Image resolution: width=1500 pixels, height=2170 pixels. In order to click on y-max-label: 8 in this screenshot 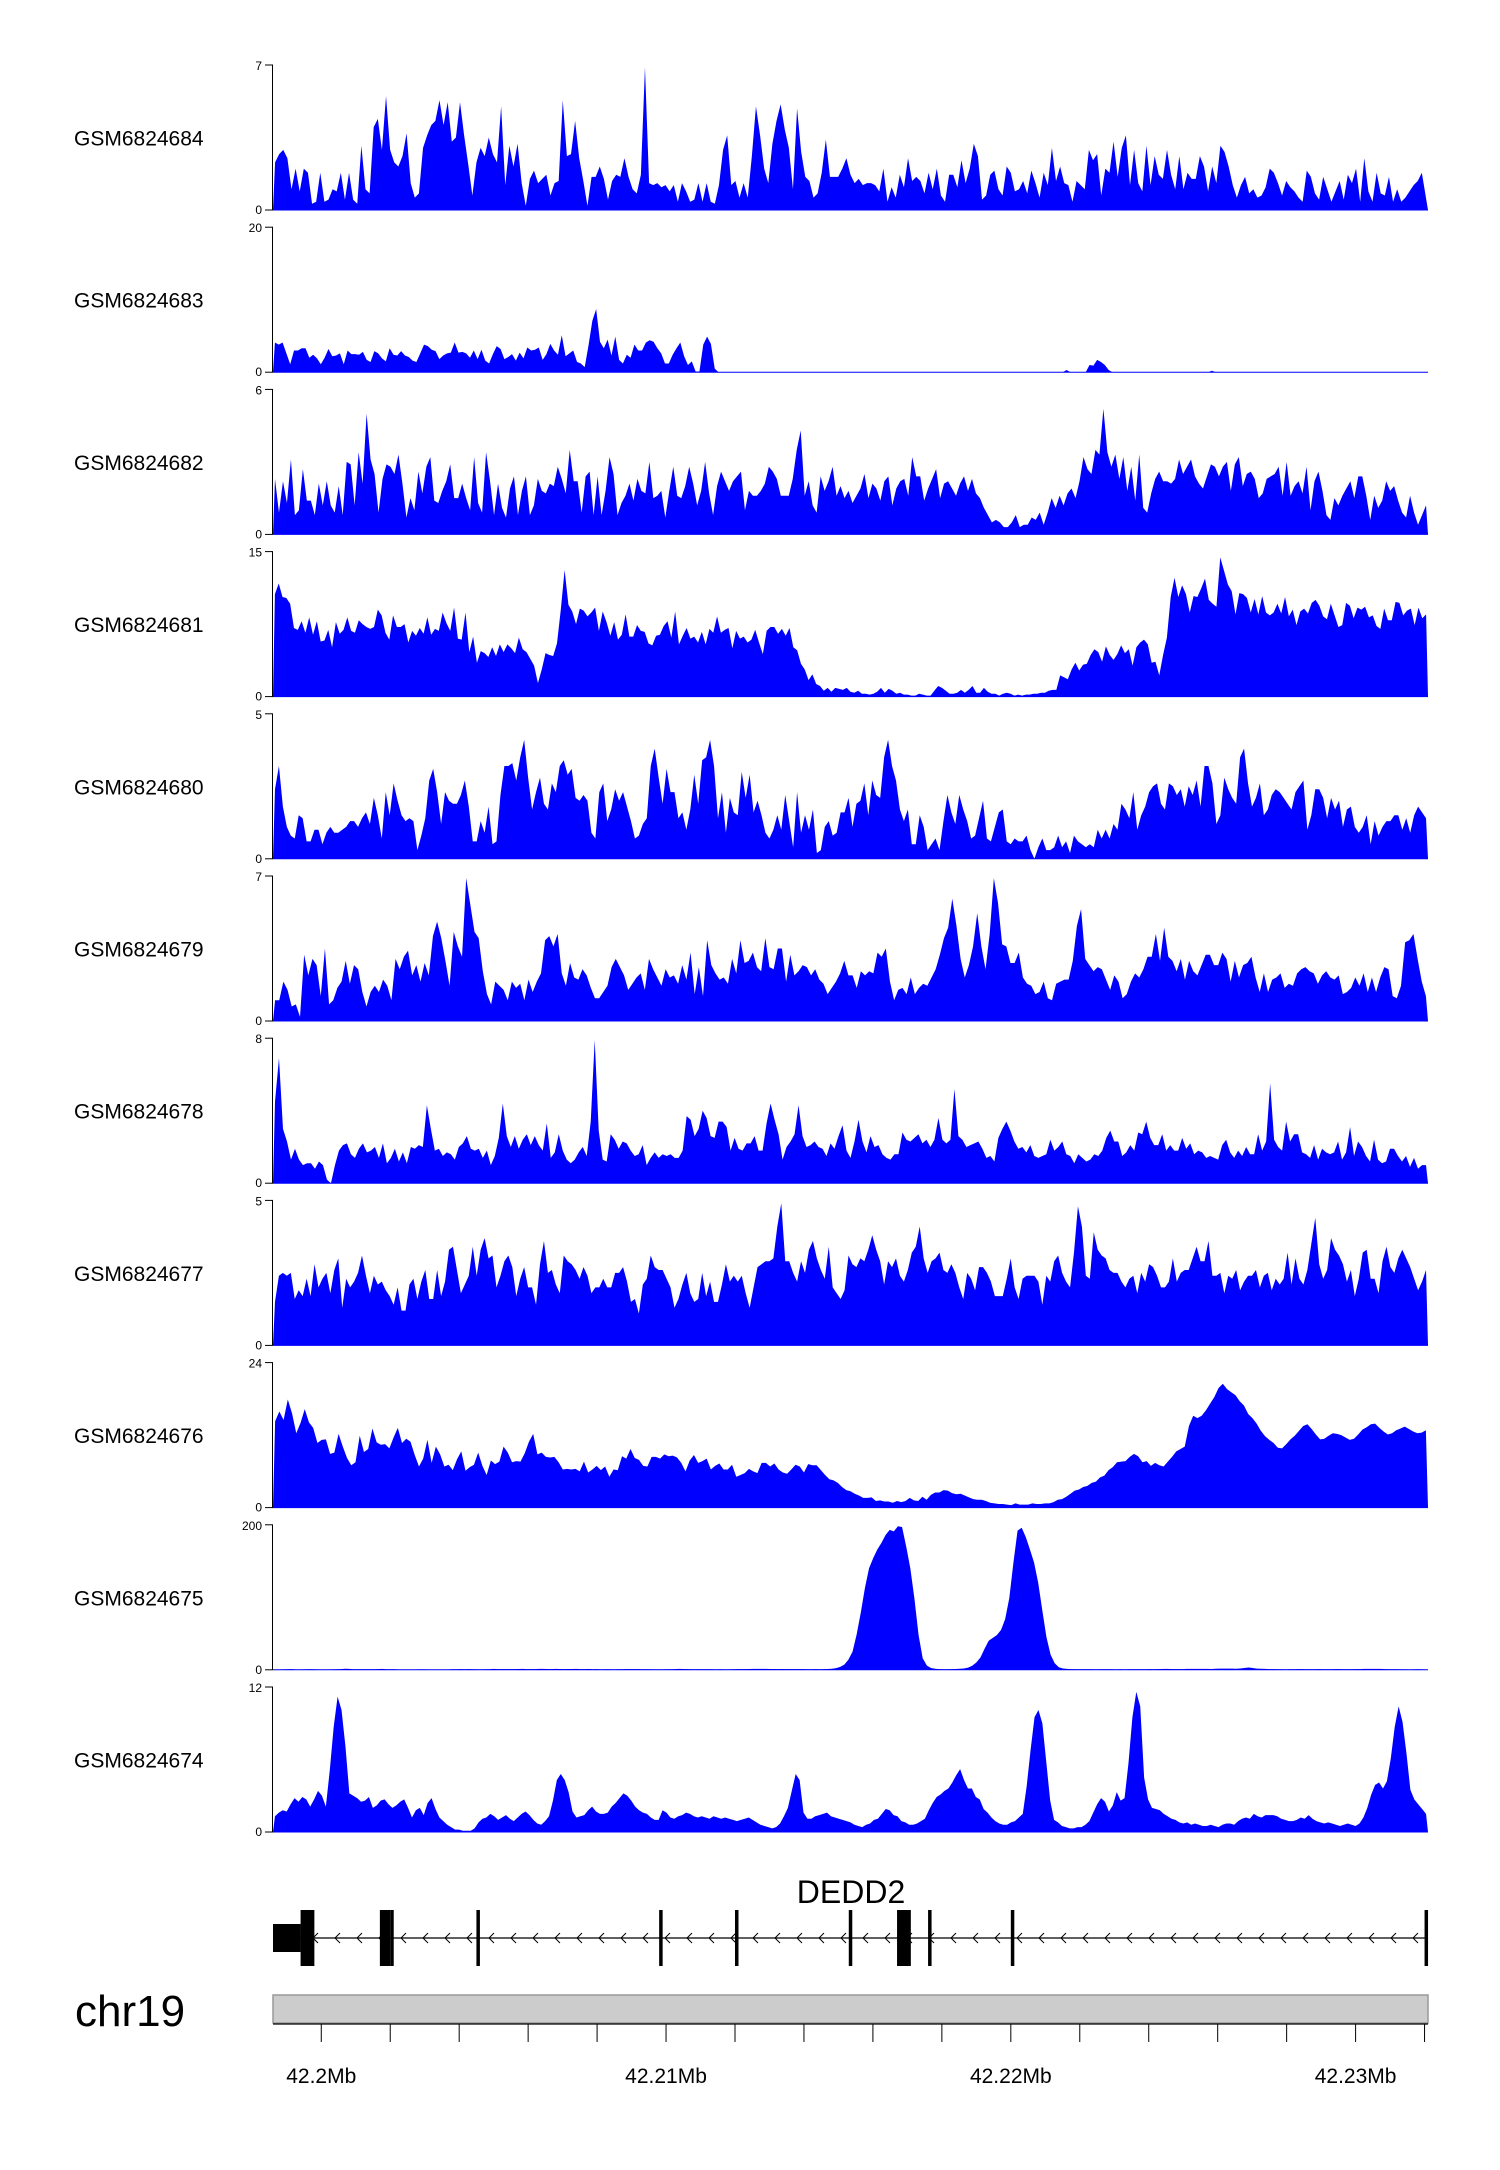, I will do `click(258, 1039)`.